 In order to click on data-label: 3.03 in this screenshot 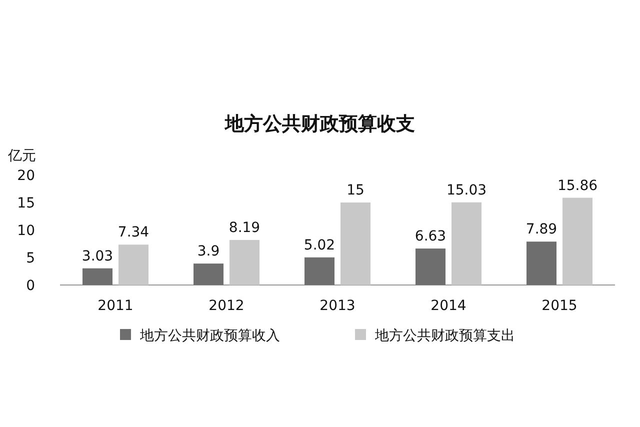, I will do `click(98, 256)`.